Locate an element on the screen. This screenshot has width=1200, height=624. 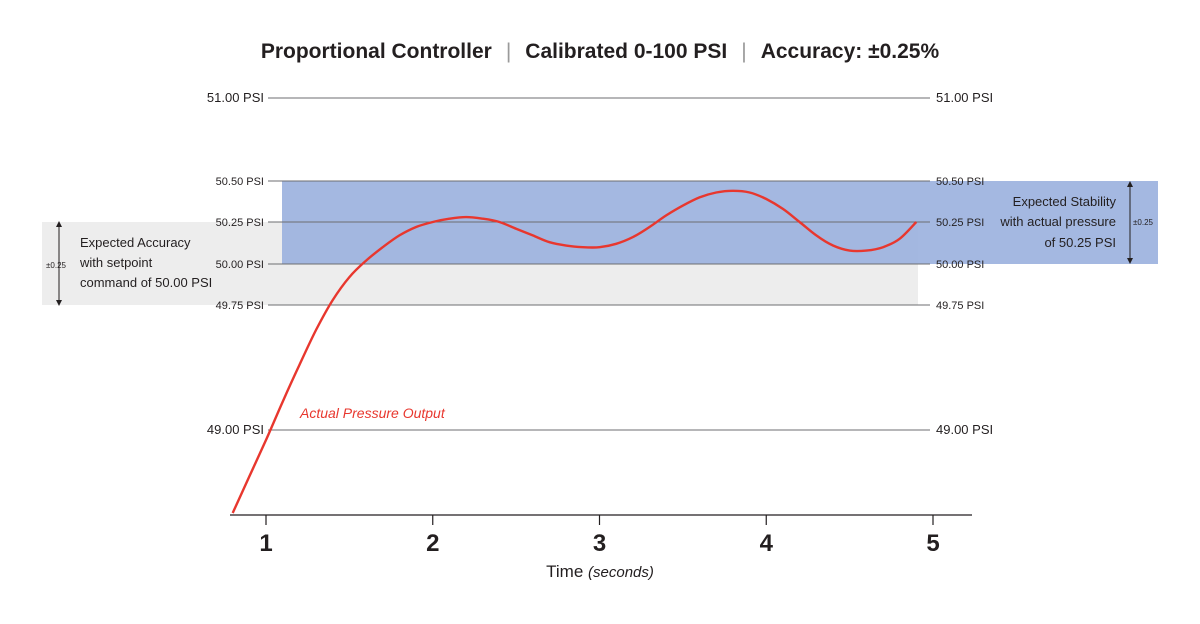
x-axis-ticks: 1 2 3 4 5 is located at coordinates (599, 536).